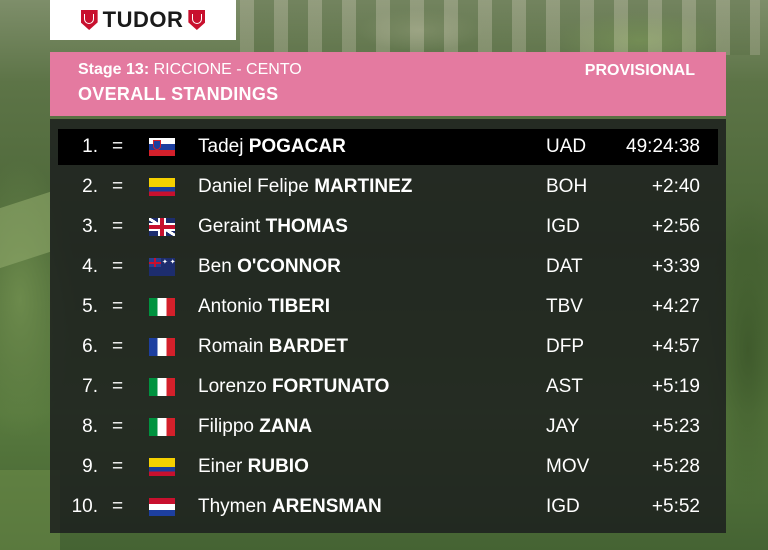 The height and width of the screenshot is (550, 768). I want to click on standings-row: 8. = Filippo ZANA JAY +5:23, so click(388, 427).